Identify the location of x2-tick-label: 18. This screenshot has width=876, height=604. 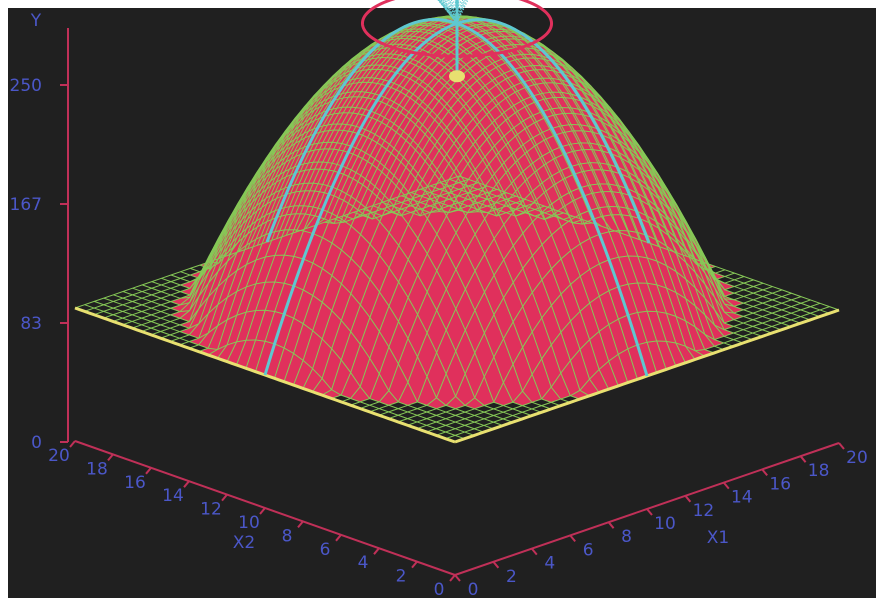
(97, 469).